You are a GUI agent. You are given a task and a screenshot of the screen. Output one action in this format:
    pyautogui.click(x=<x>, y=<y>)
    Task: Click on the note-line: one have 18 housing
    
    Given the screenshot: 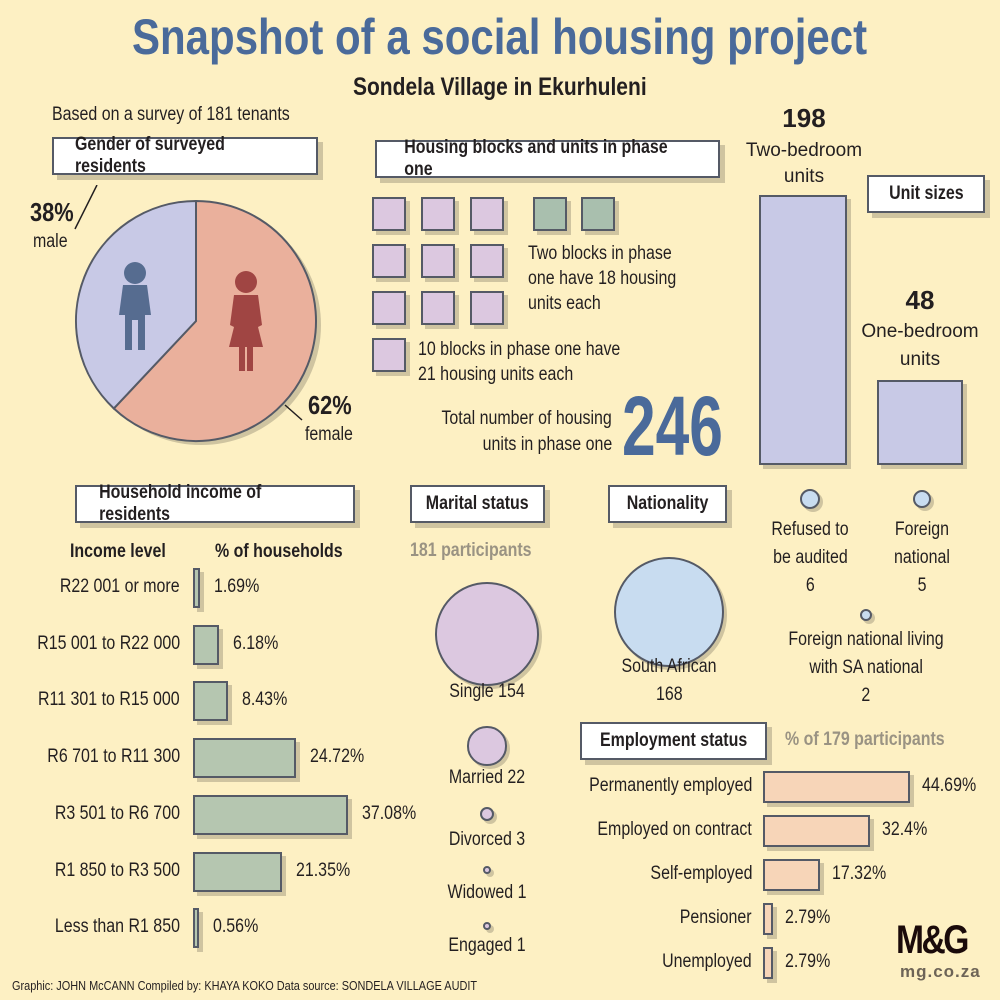 What is the action you would take?
    pyautogui.click(x=602, y=278)
    